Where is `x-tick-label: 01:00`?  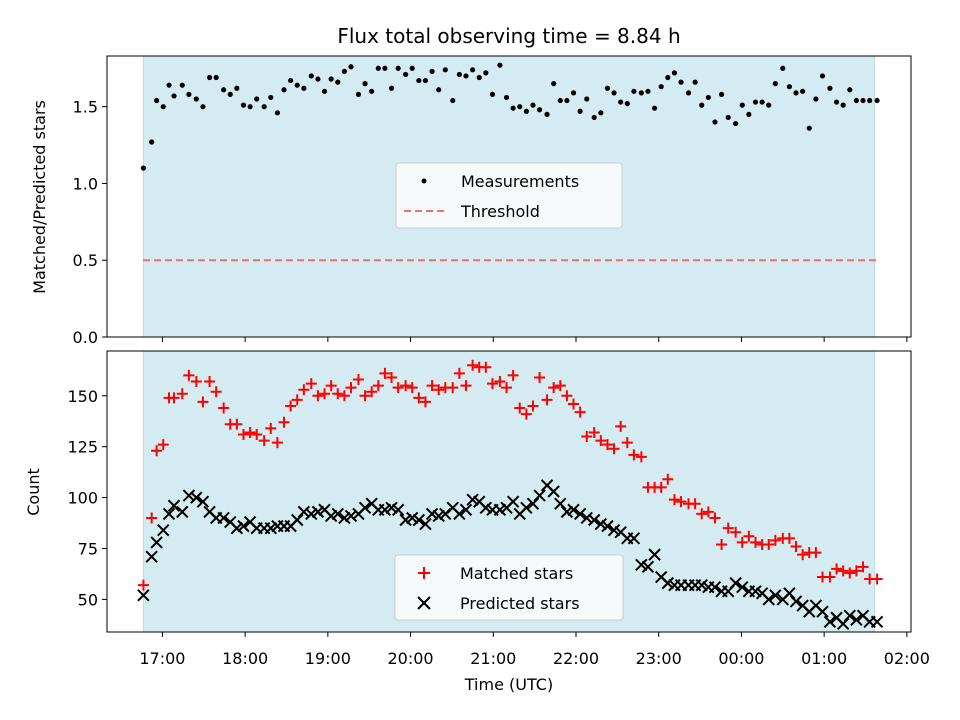
x-tick-label: 01:00 is located at coordinates (824, 658).